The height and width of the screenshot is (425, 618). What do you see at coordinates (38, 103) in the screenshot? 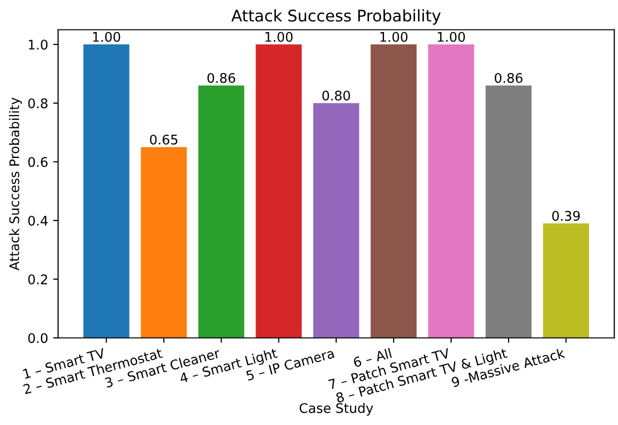
I see `y-tick-label: 0.8` at bounding box center [38, 103].